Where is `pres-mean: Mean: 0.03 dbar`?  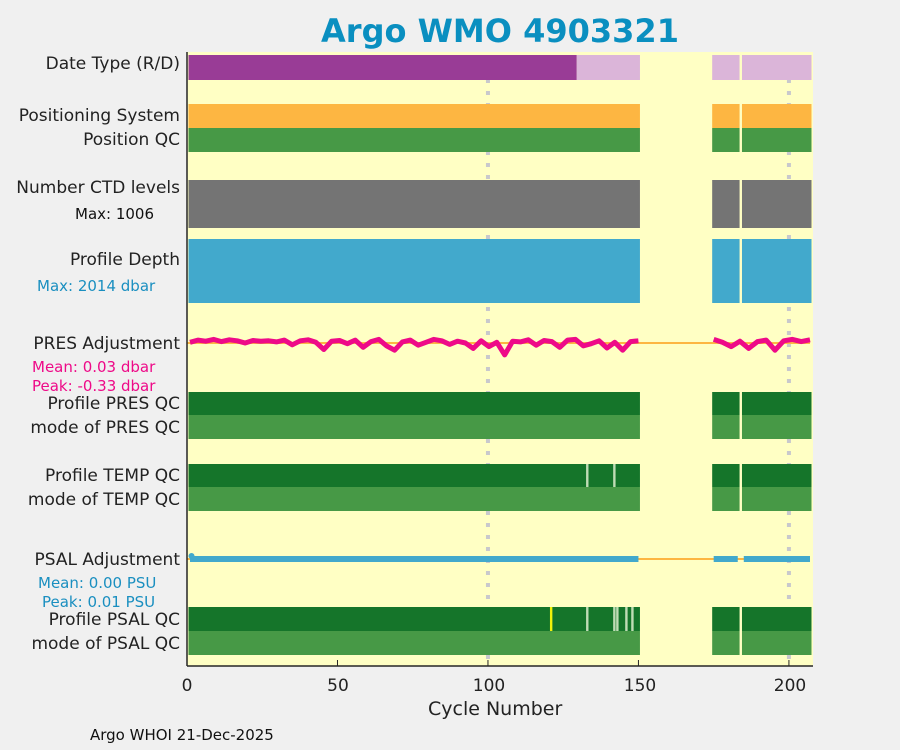
pres-mean: Mean: 0.03 dbar is located at coordinates (94, 367).